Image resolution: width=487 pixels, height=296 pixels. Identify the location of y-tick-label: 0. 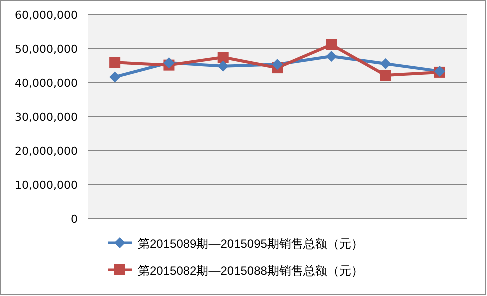
(74, 219).